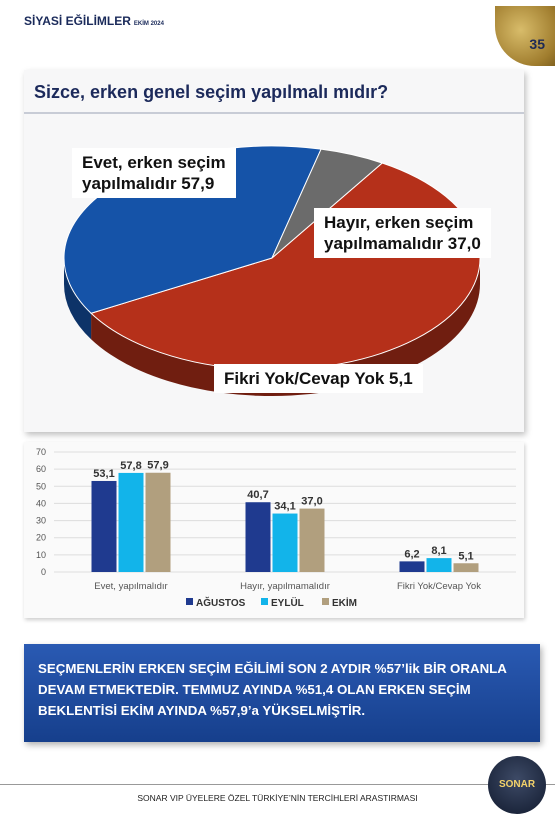 This screenshot has height=814, width=555. I want to click on y-tick-label: 0, so click(43, 572).